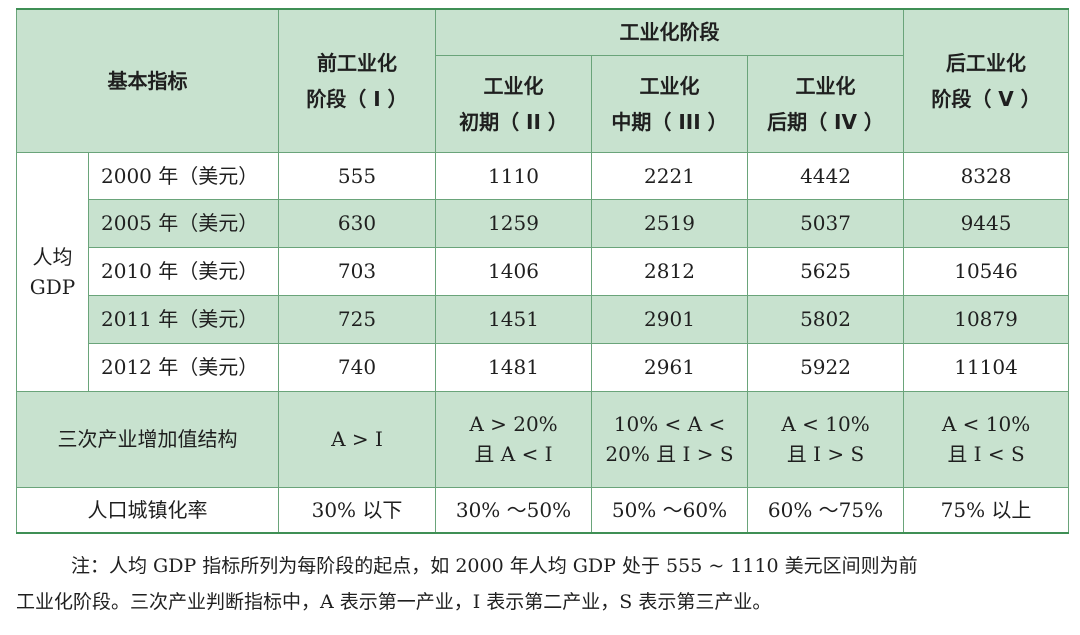 The image size is (1080, 635). Describe the element at coordinates (986, 510) in the screenshot. I see `value-cell: 75% 以上` at that location.